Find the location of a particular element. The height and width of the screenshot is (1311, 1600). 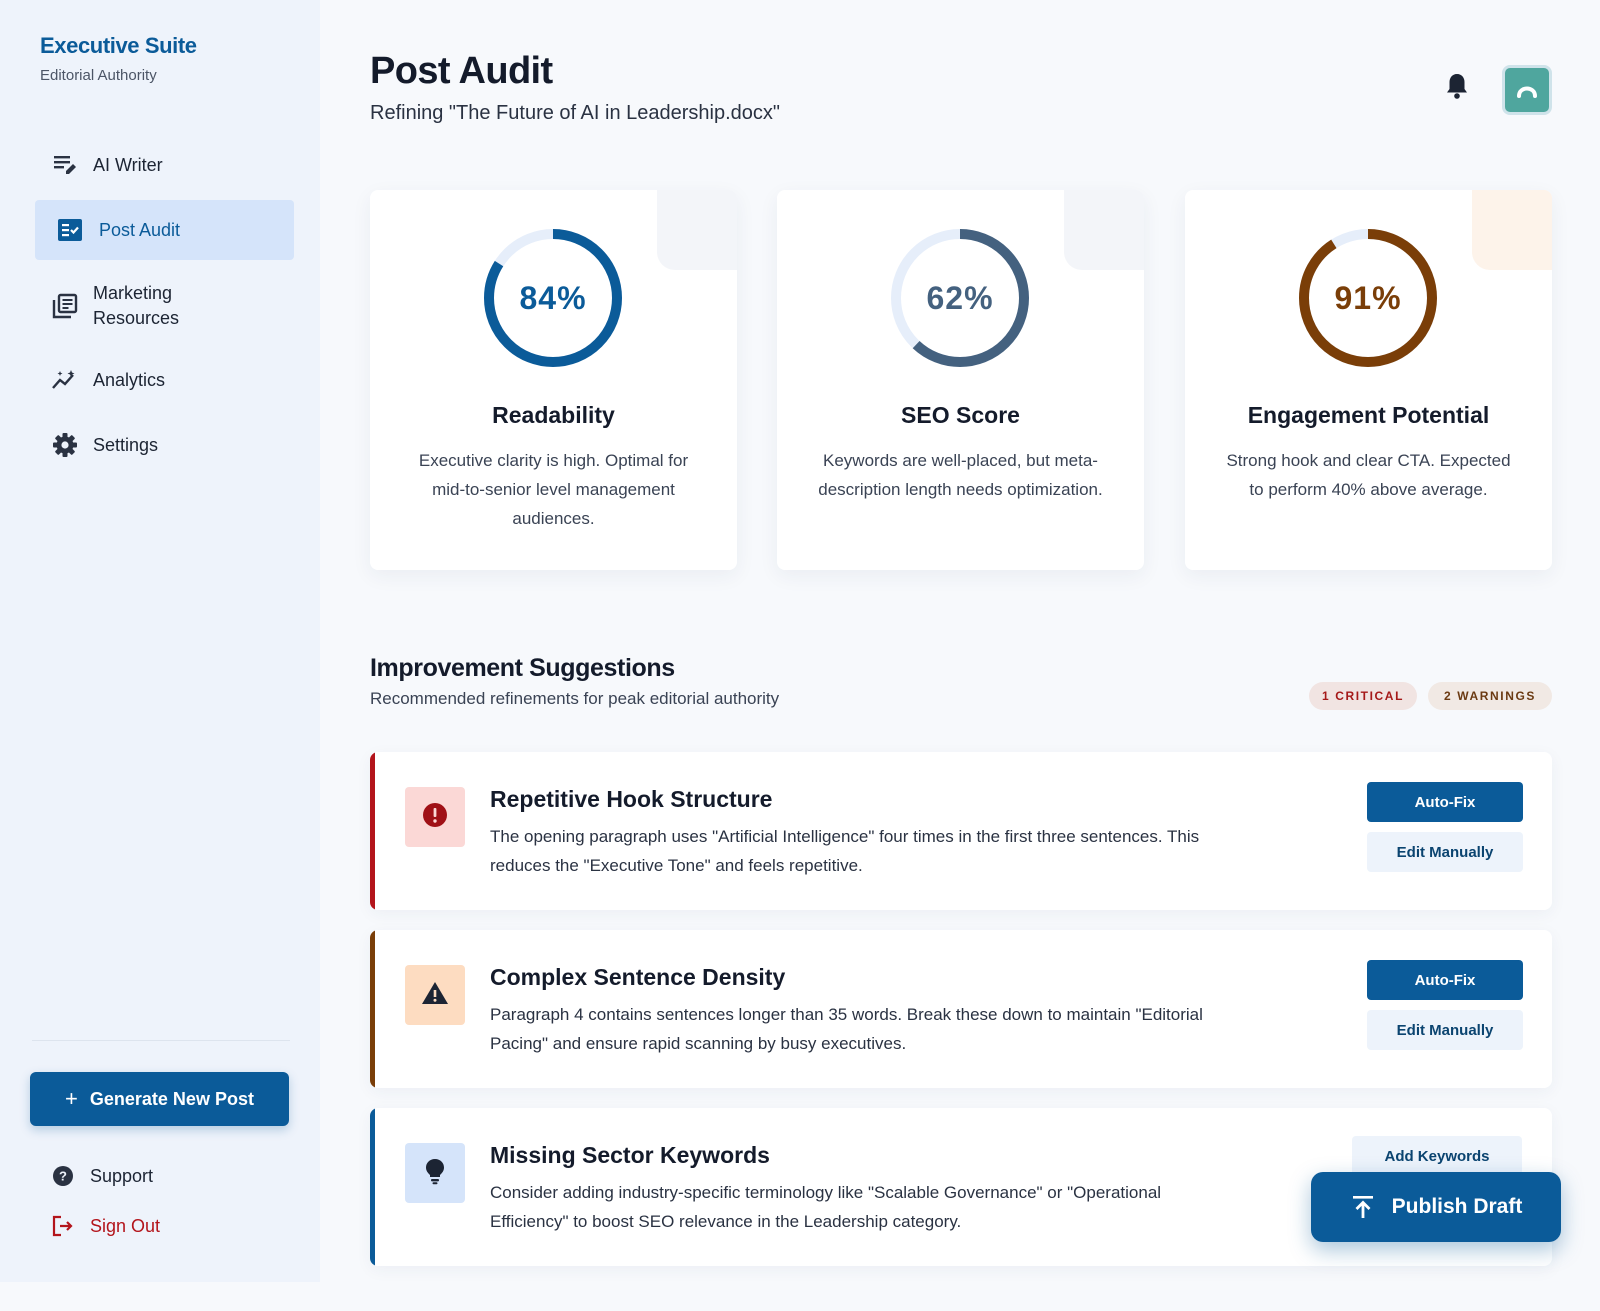

sidebar-item-analytics: Analytics is located at coordinates (164, 380).